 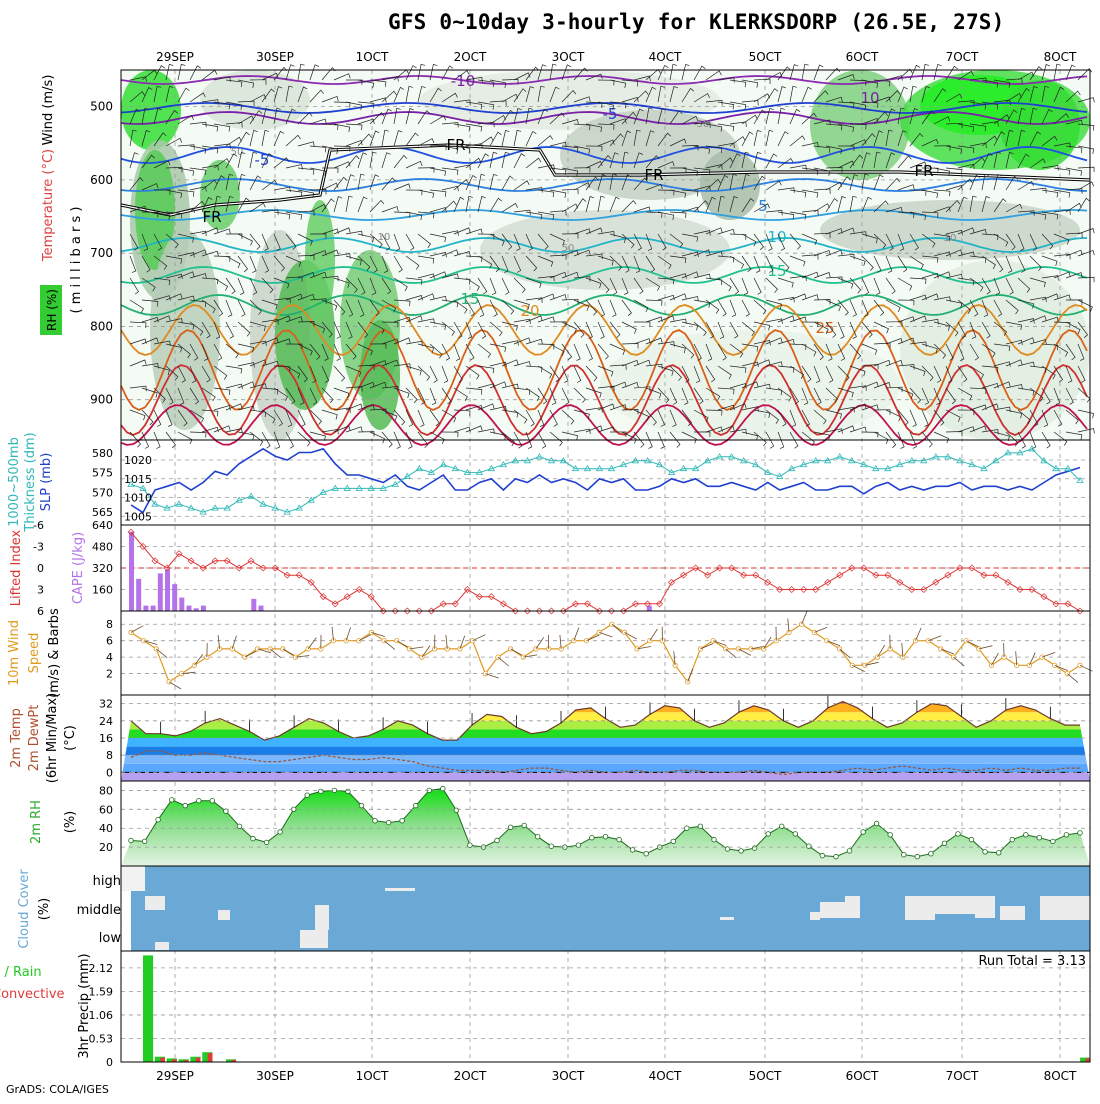 What do you see at coordinates (102, 512) in the screenshot?
I see `ytick-label: 565` at bounding box center [102, 512].